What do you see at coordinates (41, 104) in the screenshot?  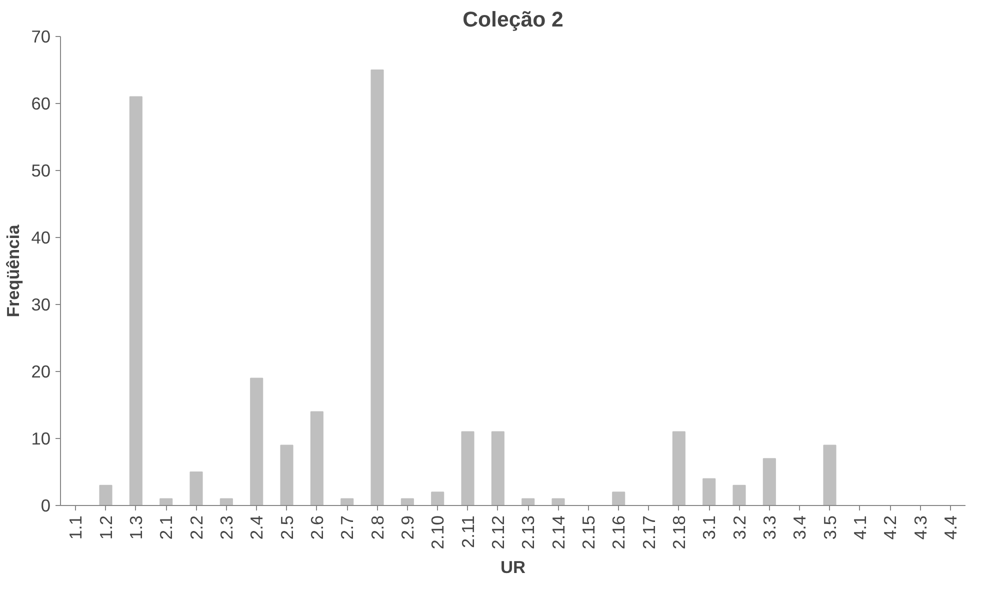 I see `y-tick-label: 60` at bounding box center [41, 104].